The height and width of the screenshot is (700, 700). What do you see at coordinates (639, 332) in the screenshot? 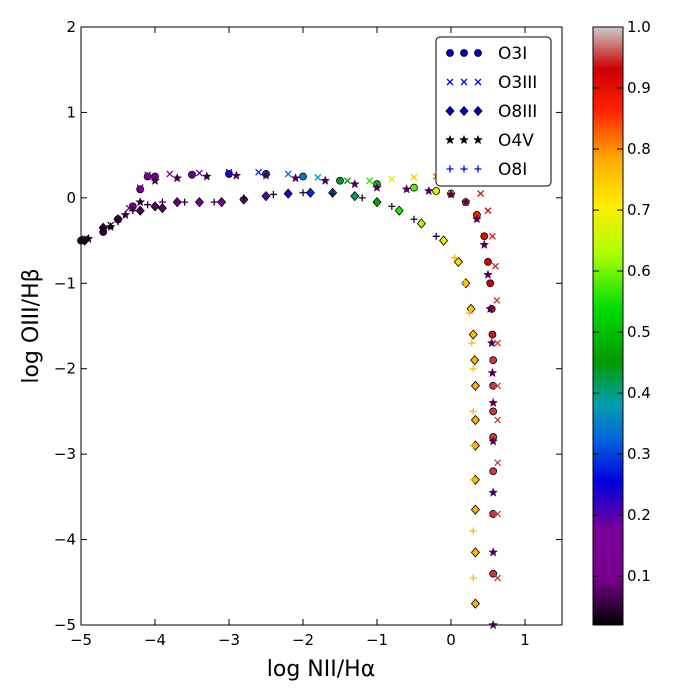
I see `colorbar-tick-label: 0.5` at bounding box center [639, 332].